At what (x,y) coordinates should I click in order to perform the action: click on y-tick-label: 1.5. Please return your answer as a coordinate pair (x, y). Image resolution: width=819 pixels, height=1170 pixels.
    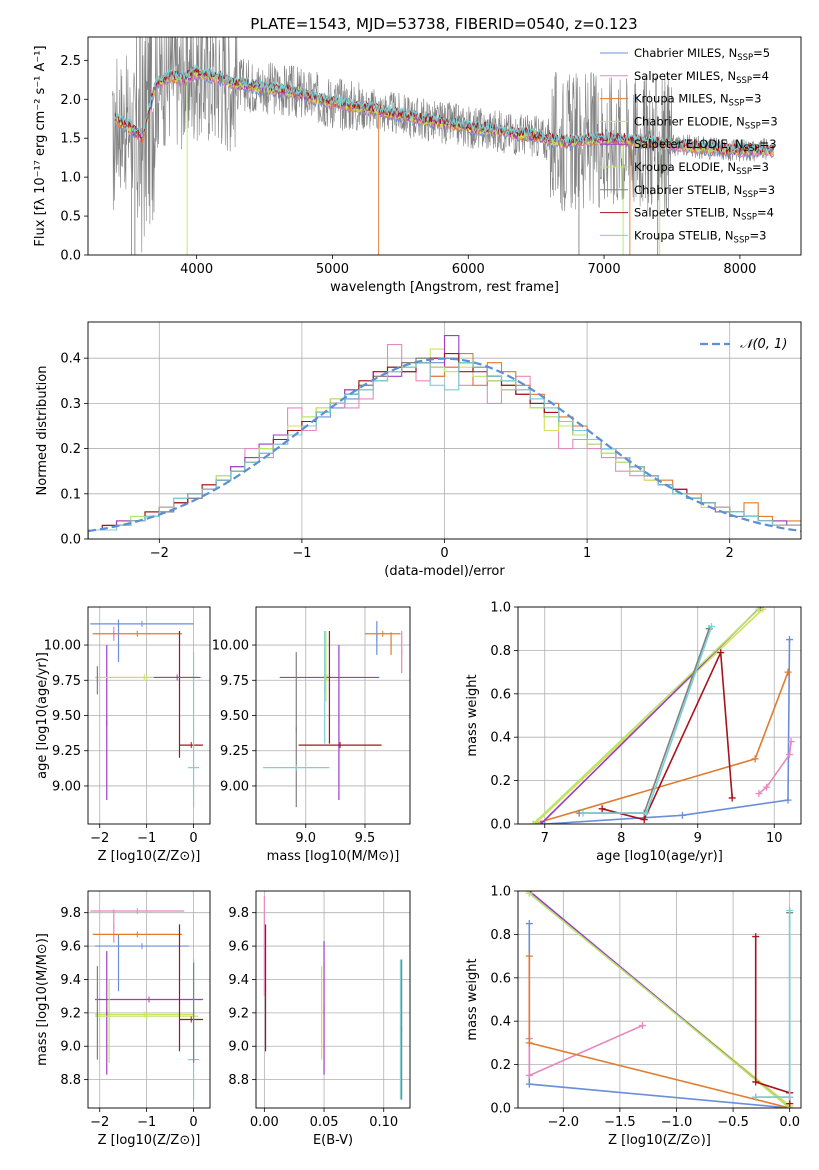
    Looking at the image, I should click on (70, 139).